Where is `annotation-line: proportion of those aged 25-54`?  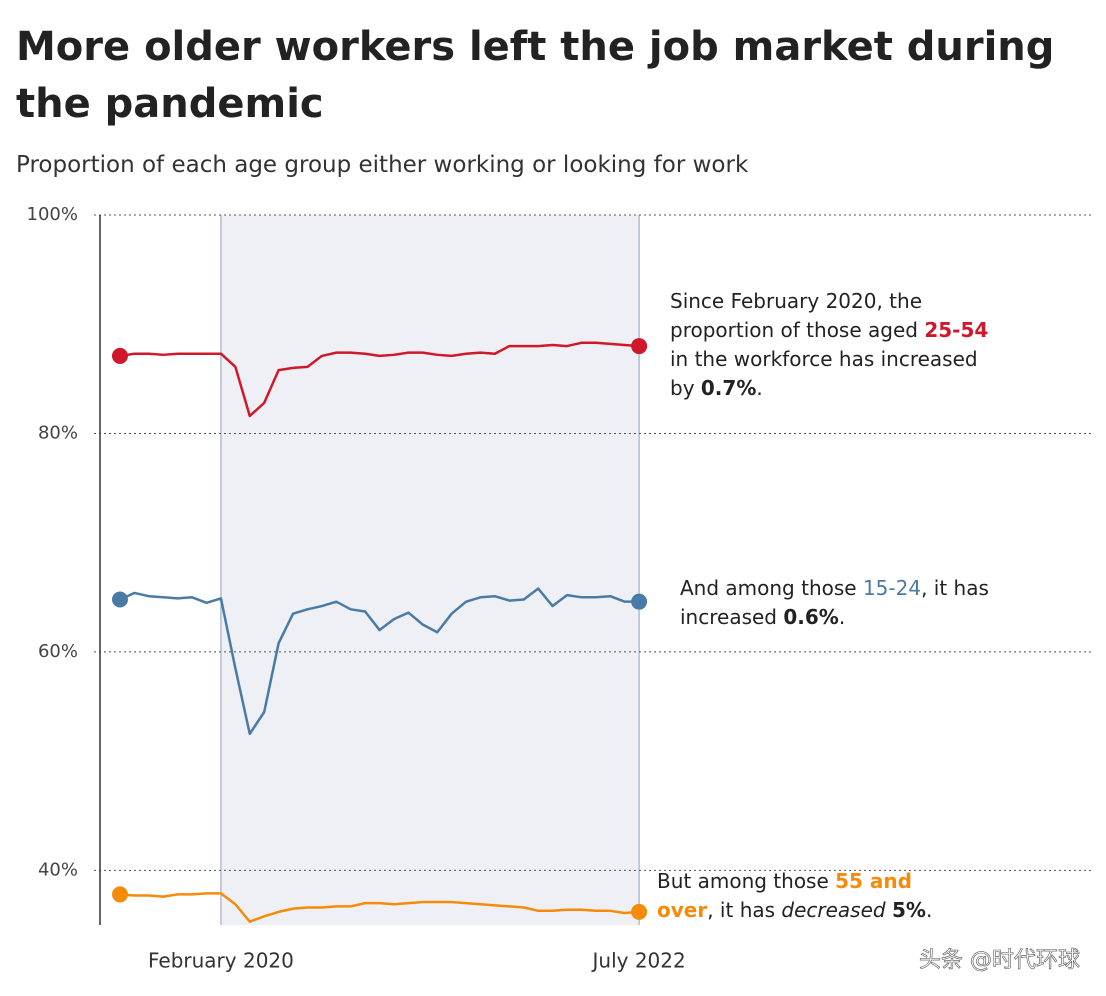
annotation-line: proportion of those aged 25-54 is located at coordinates (829, 330).